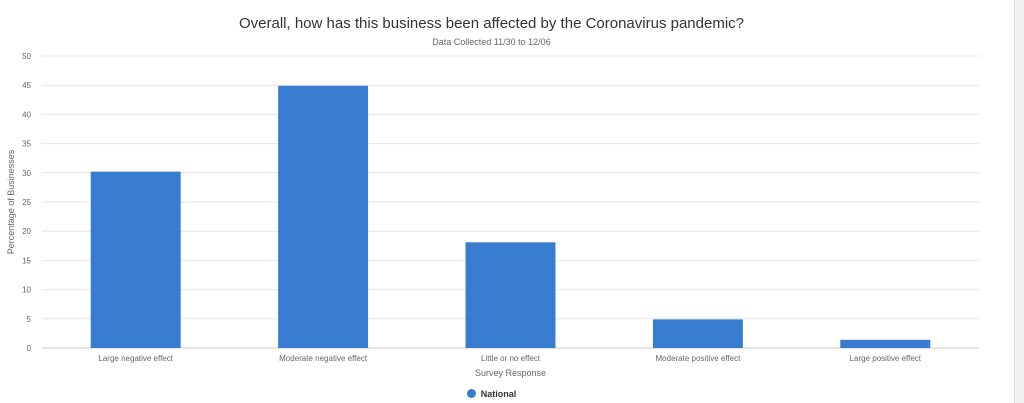 This screenshot has height=403, width=1024. Describe the element at coordinates (26, 231) in the screenshot. I see `y-tick-label: 20` at that location.